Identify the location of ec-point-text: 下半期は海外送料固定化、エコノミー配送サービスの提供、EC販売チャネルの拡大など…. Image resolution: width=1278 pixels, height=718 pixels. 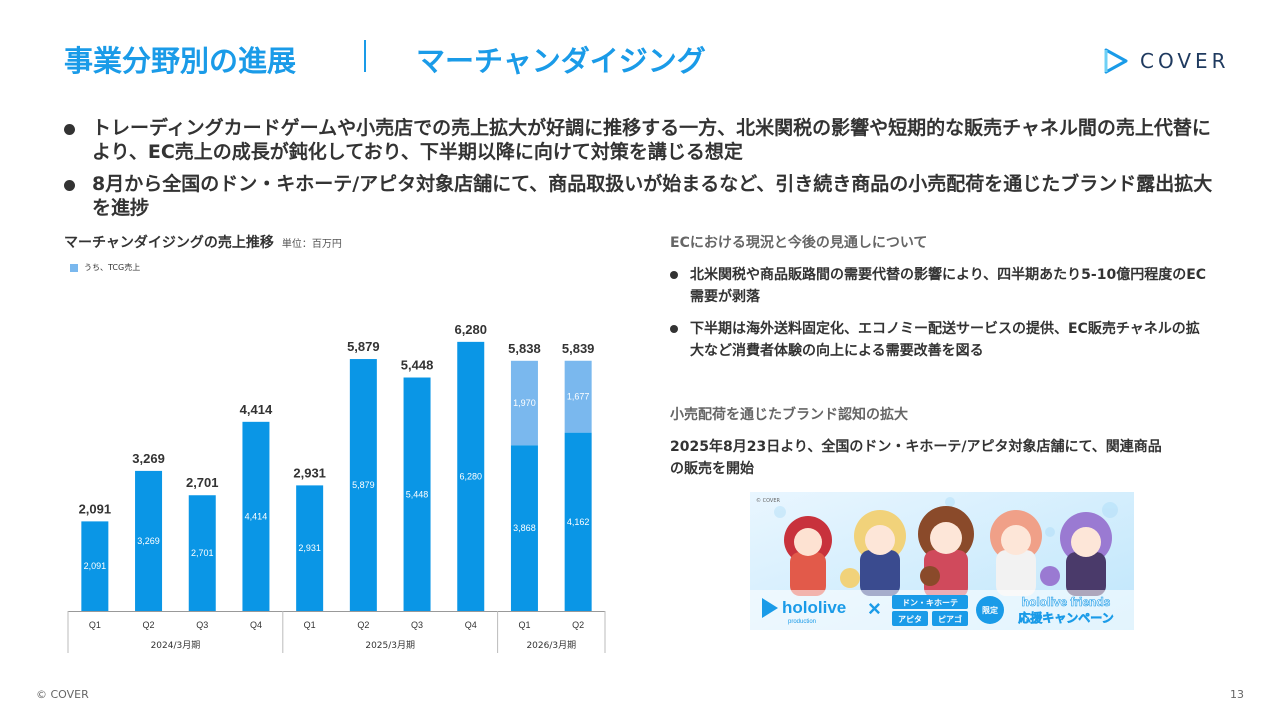
(945, 340).